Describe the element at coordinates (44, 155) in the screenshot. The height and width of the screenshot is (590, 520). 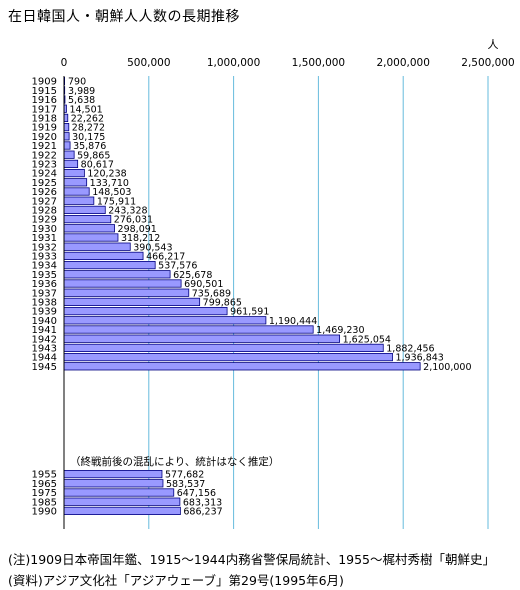
I see `year-label: 1922` at that location.